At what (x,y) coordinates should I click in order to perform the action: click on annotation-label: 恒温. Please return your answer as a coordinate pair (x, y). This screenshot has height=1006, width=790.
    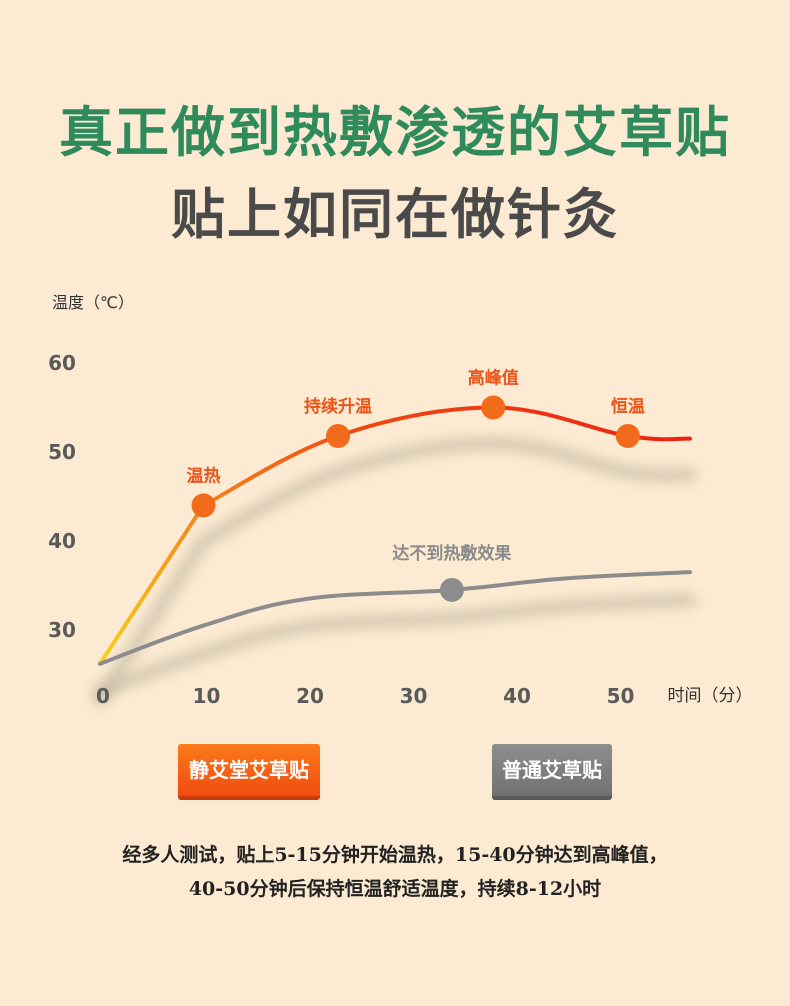
    Looking at the image, I should click on (628, 406).